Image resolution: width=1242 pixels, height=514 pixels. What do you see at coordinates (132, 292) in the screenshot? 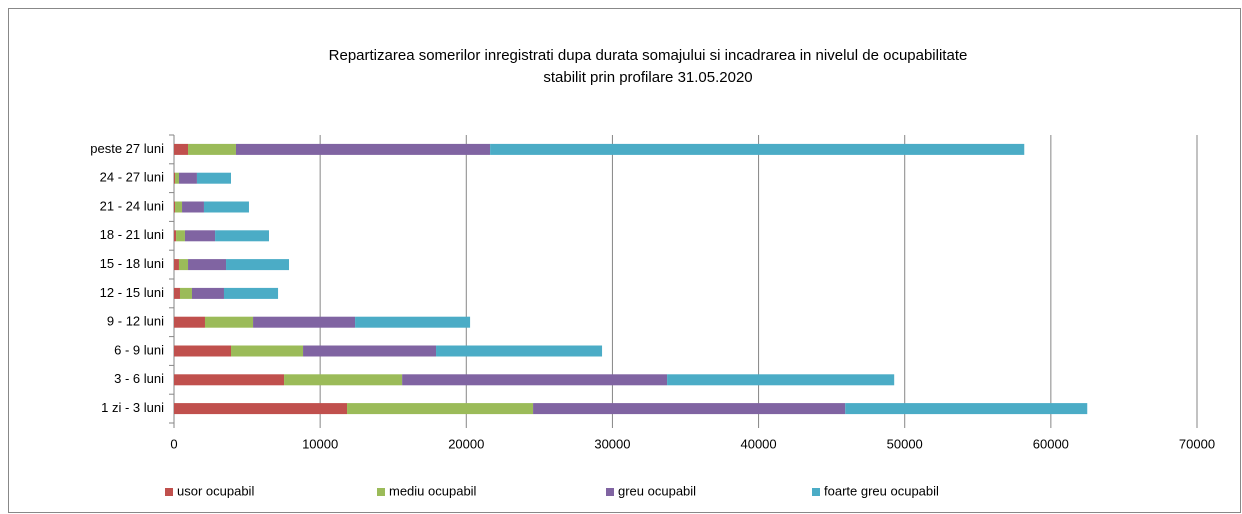
I see `y-tick-label: 12 - 15 luni` at bounding box center [132, 292].